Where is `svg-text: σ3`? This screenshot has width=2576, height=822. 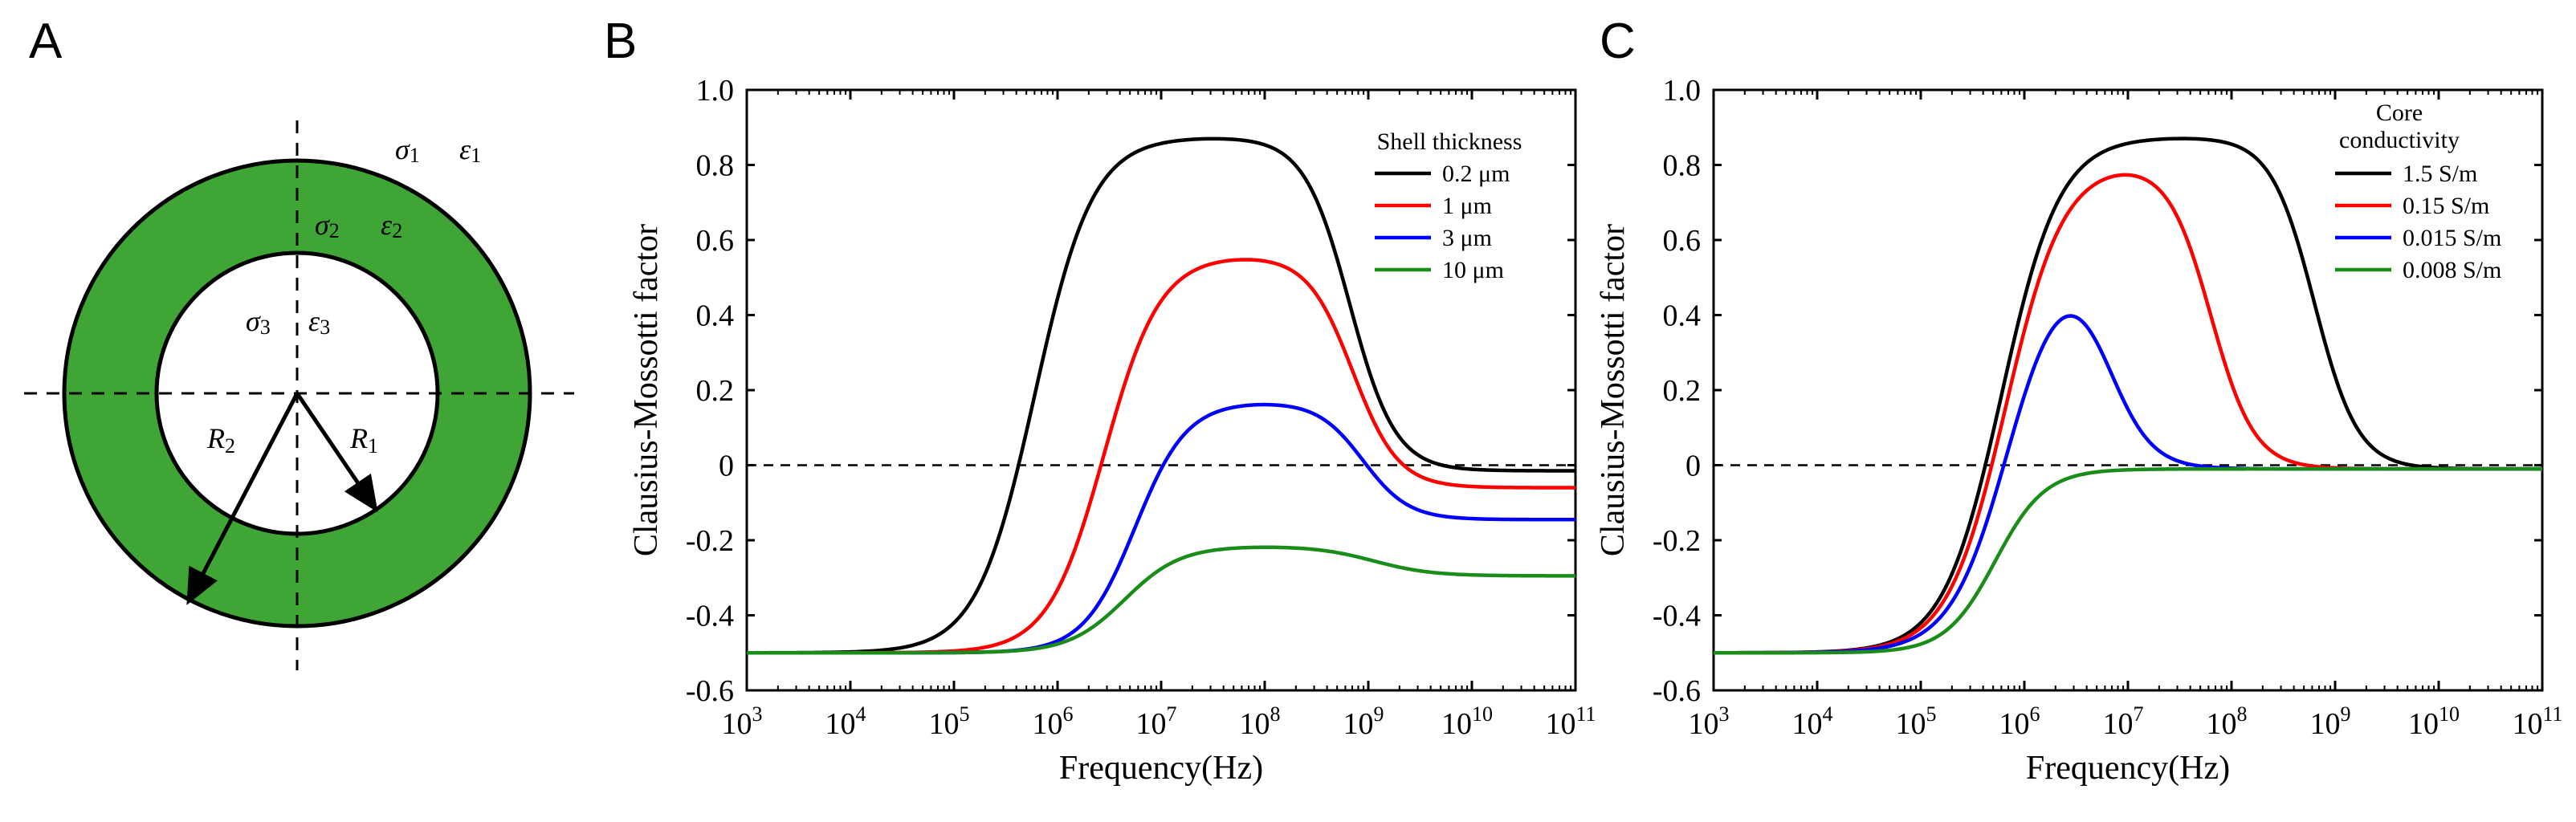
svg-text: σ3 is located at coordinates (258, 322).